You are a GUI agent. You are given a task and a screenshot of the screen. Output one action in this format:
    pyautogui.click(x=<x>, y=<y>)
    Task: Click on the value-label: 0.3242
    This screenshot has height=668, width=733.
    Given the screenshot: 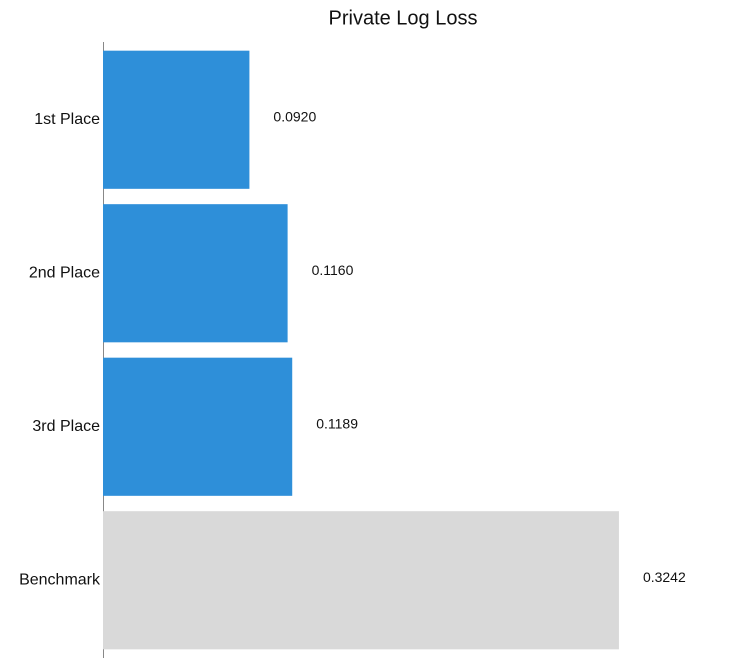 What is the action you would take?
    pyautogui.click(x=664, y=577)
    